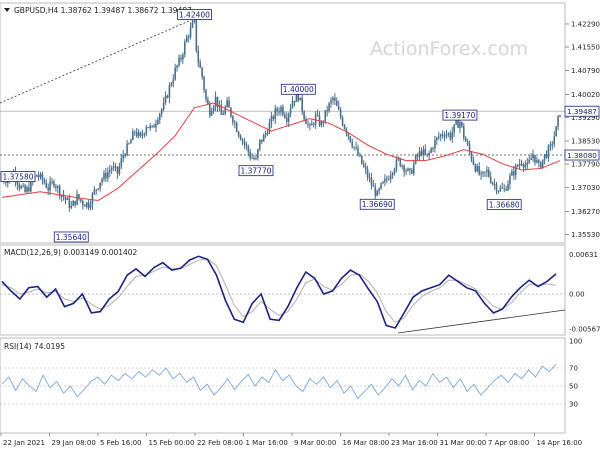 This screenshot has height=450, width=600. I want to click on x-tick-label: 7 Apr 08:00, so click(508, 443).